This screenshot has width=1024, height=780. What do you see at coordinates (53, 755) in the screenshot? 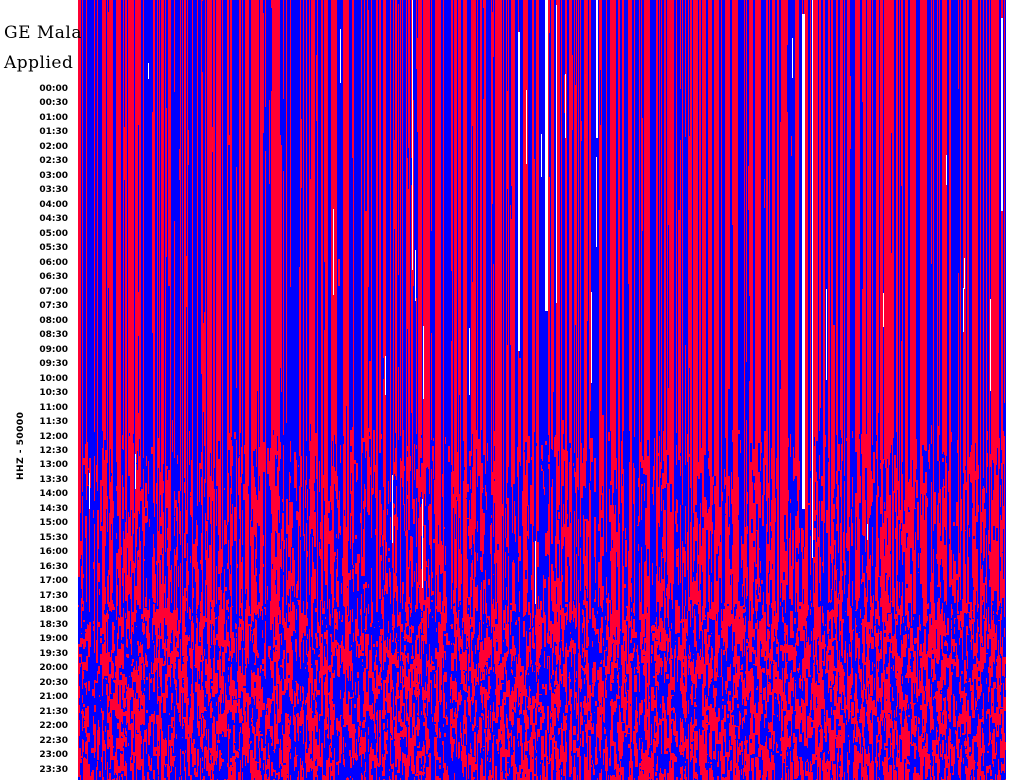
I see `time-tick-label: 23:00` at bounding box center [53, 755].